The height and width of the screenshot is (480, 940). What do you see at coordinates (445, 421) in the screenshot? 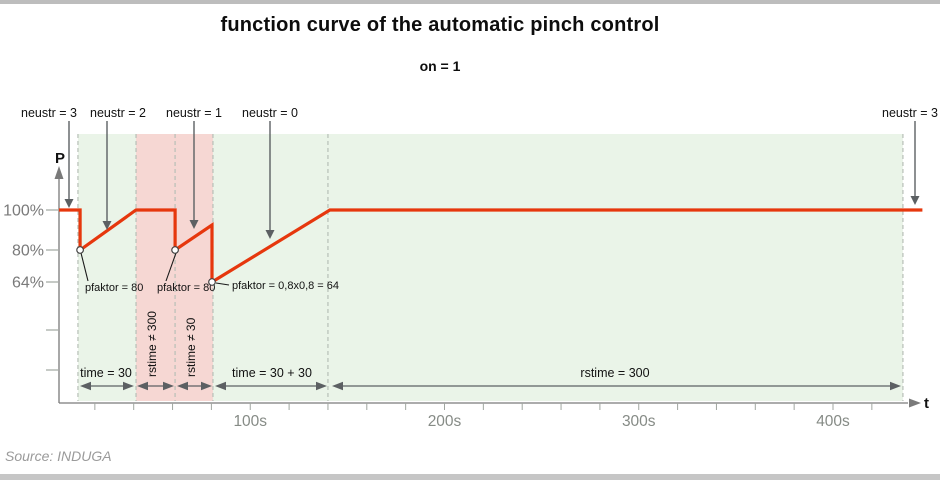
I see `x-tick-label: 200s` at bounding box center [445, 421].